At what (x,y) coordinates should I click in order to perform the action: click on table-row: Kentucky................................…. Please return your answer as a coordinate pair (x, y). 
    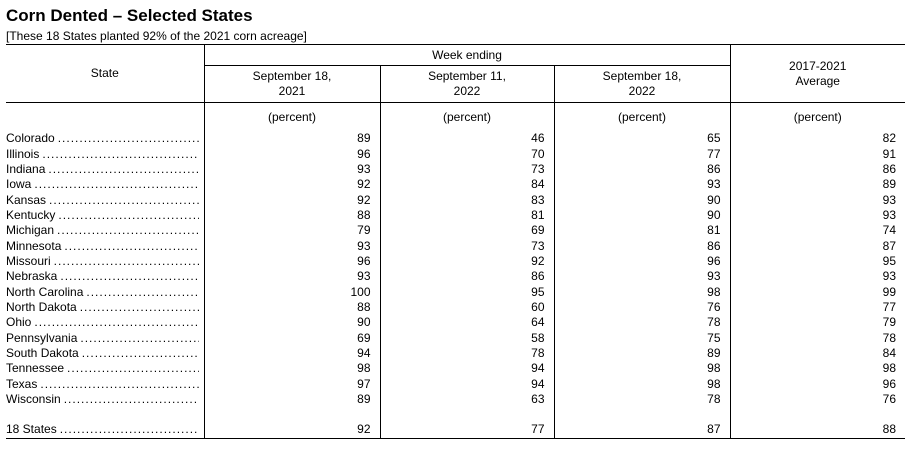
    Looking at the image, I should click on (455, 215).